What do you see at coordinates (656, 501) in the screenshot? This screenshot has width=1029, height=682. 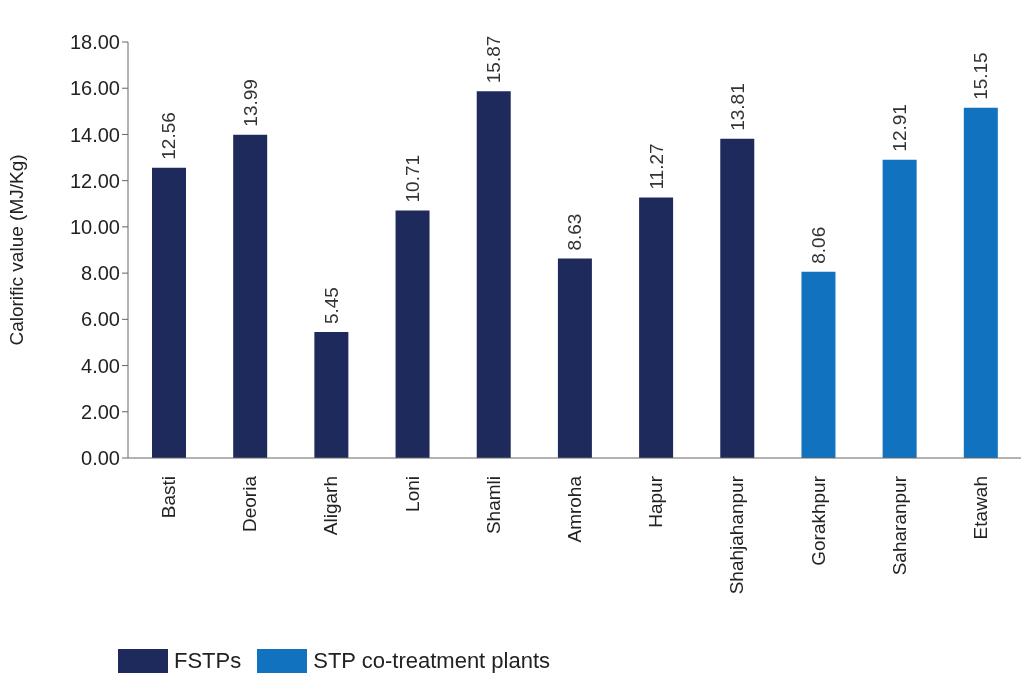 I see `x-tick-label: Hapur` at bounding box center [656, 501].